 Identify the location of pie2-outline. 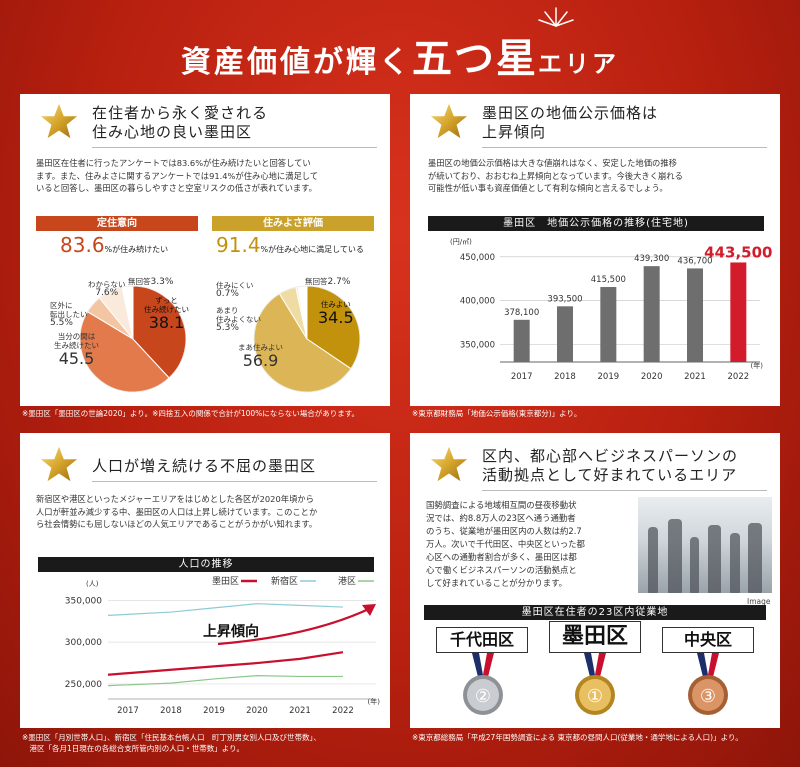
(307, 339).